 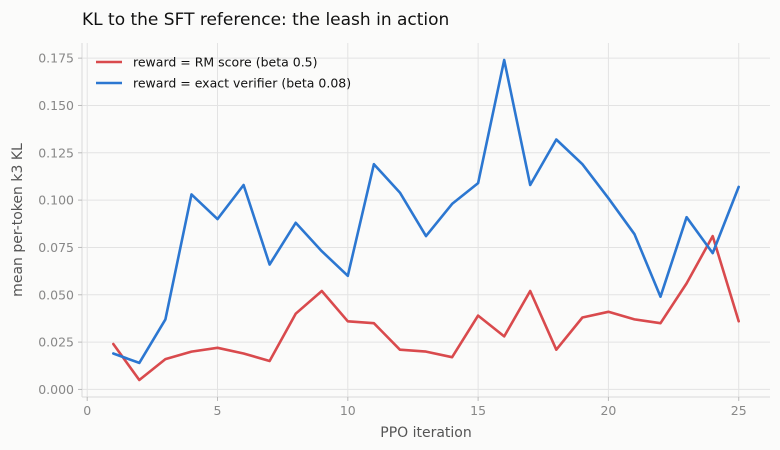 I want to click on x-tick-label: 15, so click(x=478, y=410).